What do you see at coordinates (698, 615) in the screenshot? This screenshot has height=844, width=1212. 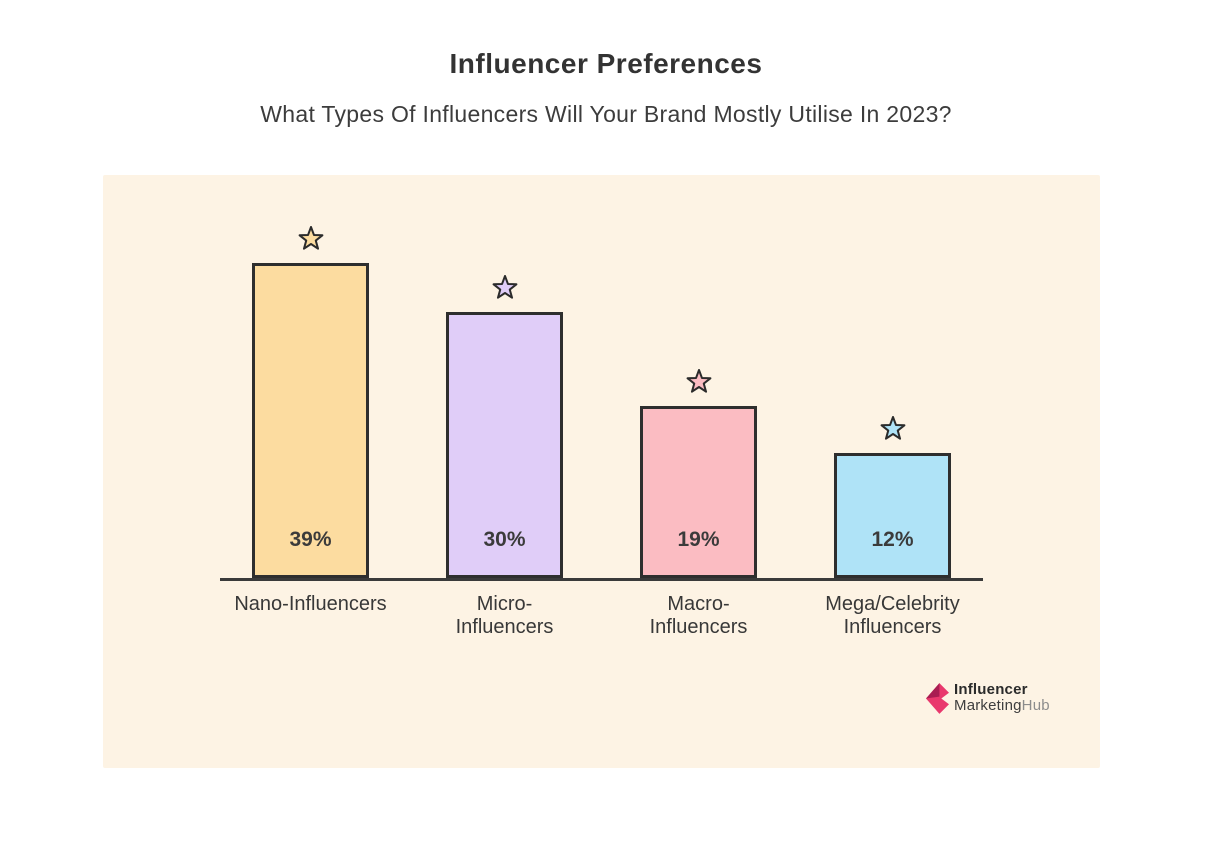 I see `category-label-macro: Macro- Influencers` at bounding box center [698, 615].